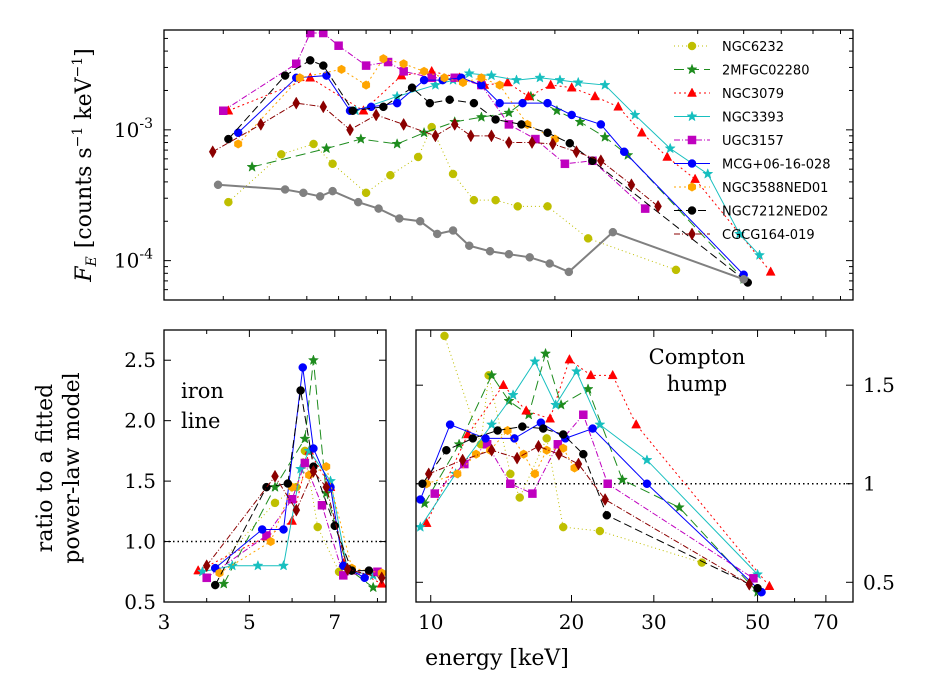 The width and height of the screenshot is (926, 695). What do you see at coordinates (825, 622) in the screenshot?
I see `x-tick-label: 70` at bounding box center [825, 622].